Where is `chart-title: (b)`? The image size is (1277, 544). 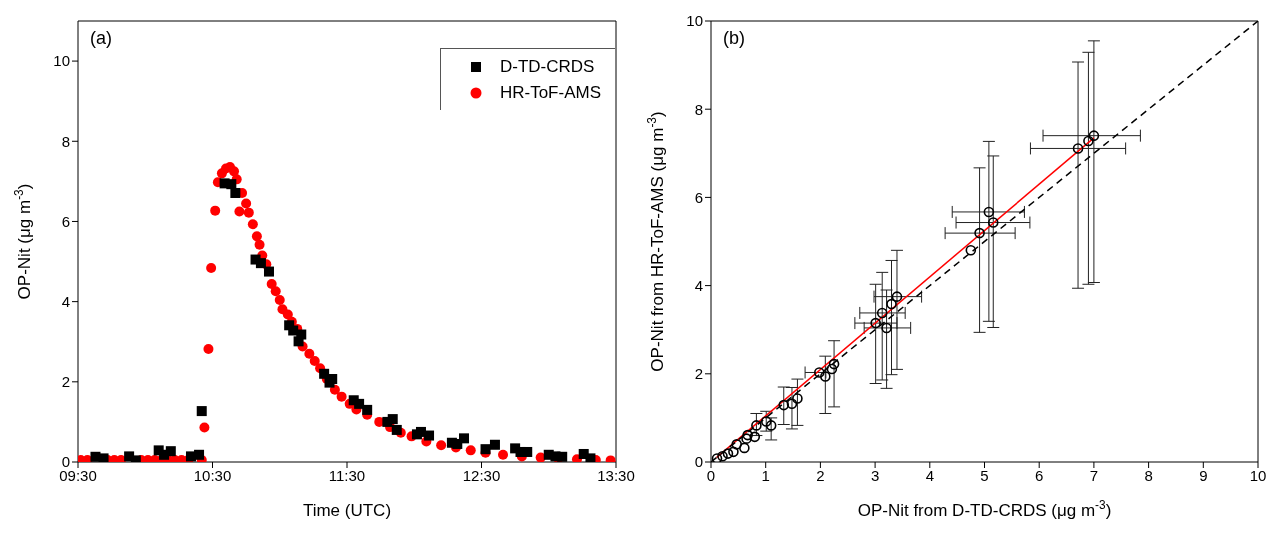
chart-title: (b) is located at coordinates (734, 38).